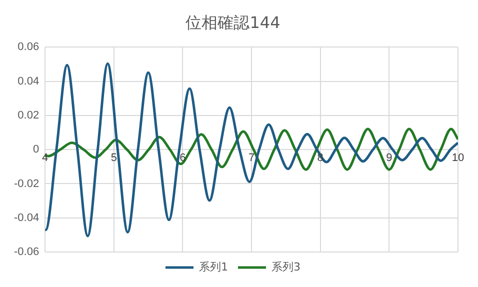 This screenshot has height=287, width=478. Describe the element at coordinates (29, 116) in the screenshot. I see `y-tick-label: 0.02` at that location.